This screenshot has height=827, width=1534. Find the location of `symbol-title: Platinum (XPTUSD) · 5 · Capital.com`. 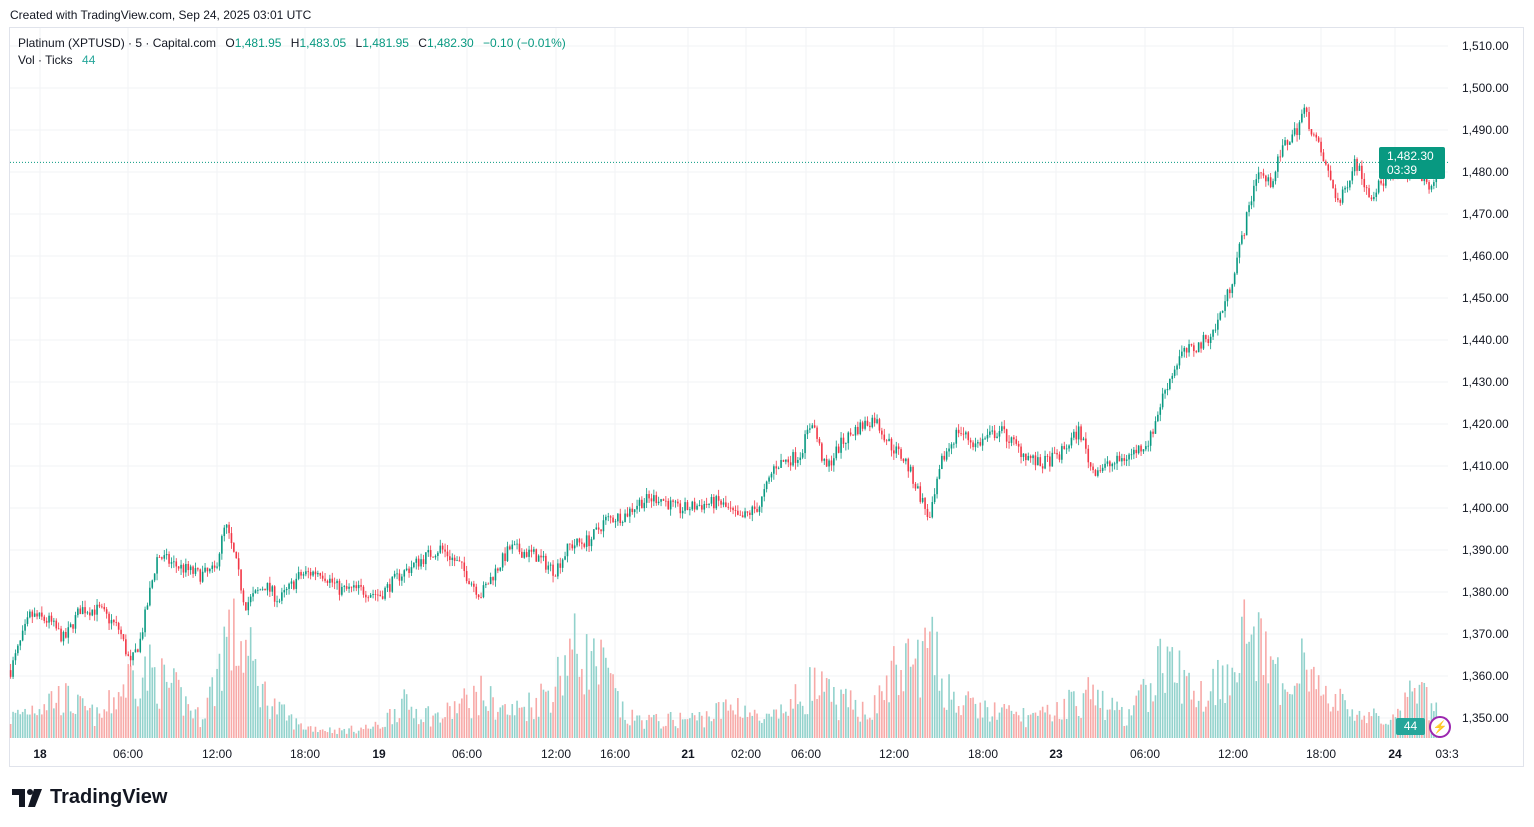

symbol-title: Platinum (XPTUSD) · 5 · Capital.com is located at coordinates (117, 43).